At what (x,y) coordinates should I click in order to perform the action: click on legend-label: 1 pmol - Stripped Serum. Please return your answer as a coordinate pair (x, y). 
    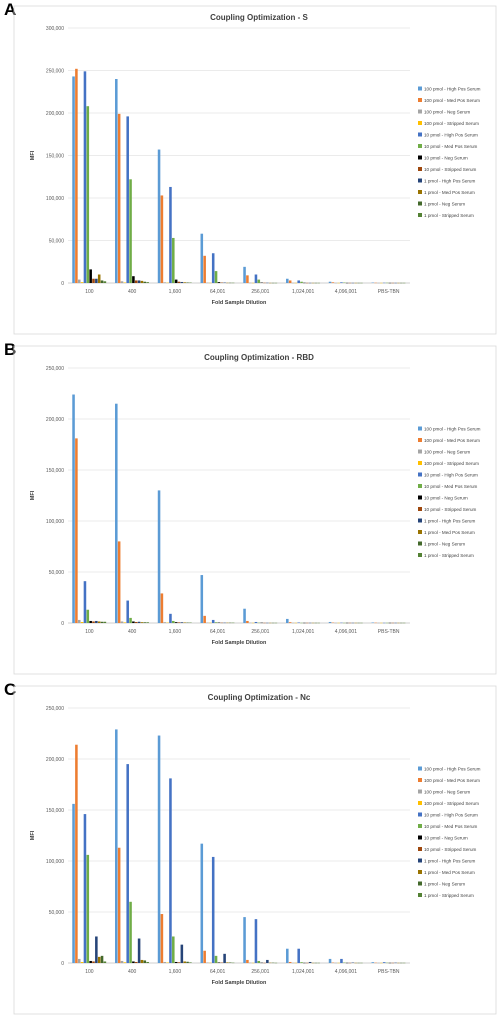
    Looking at the image, I should click on (449, 215).